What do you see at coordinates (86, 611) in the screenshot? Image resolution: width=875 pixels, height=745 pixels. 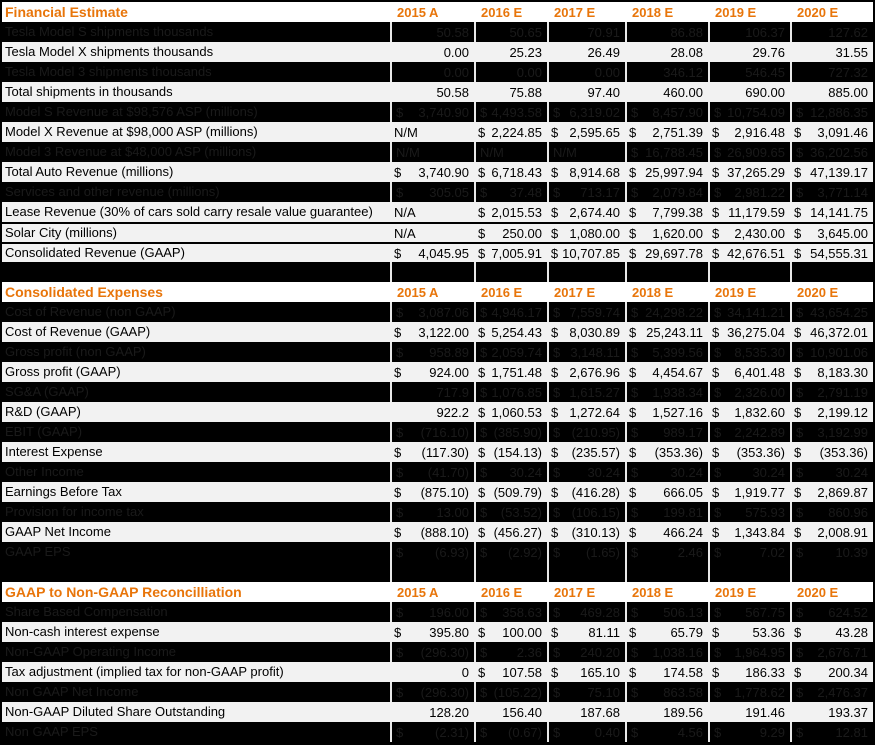 I see `row-label: Share Based Compensation` at bounding box center [86, 611].